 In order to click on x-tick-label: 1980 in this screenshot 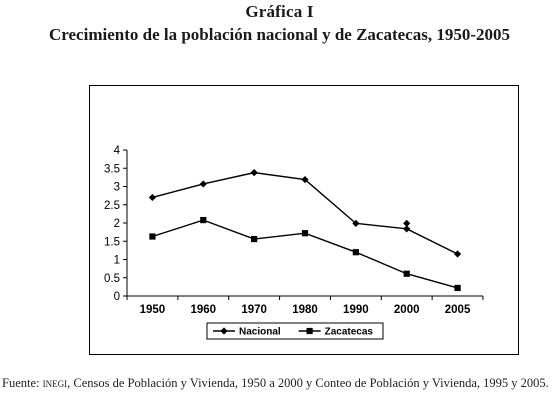, I will do `click(305, 310)`.